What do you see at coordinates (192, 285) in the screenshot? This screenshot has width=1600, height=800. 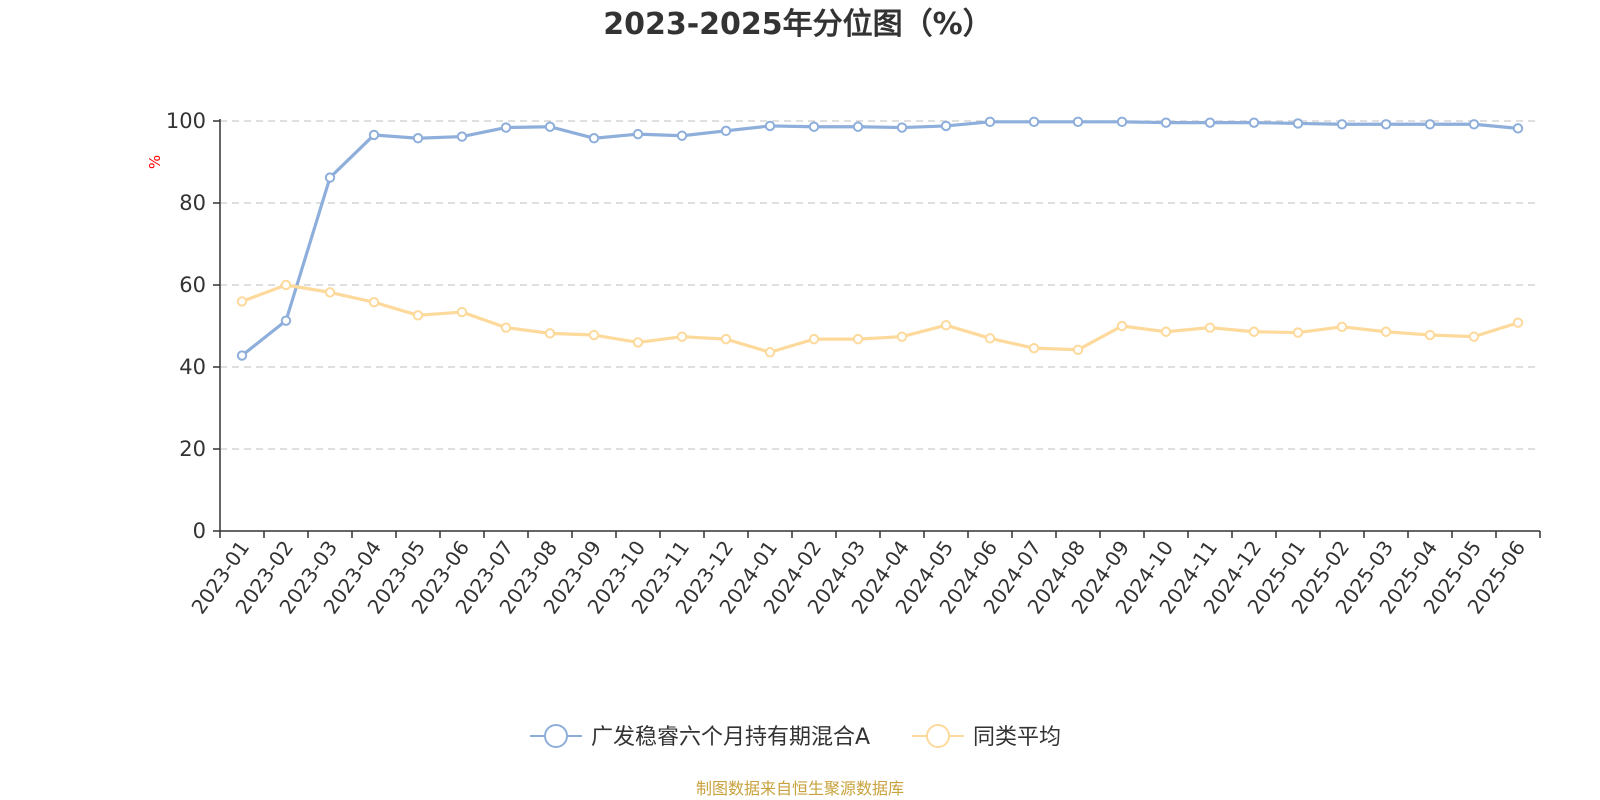 I see `y-tick-label: 60` at bounding box center [192, 285].